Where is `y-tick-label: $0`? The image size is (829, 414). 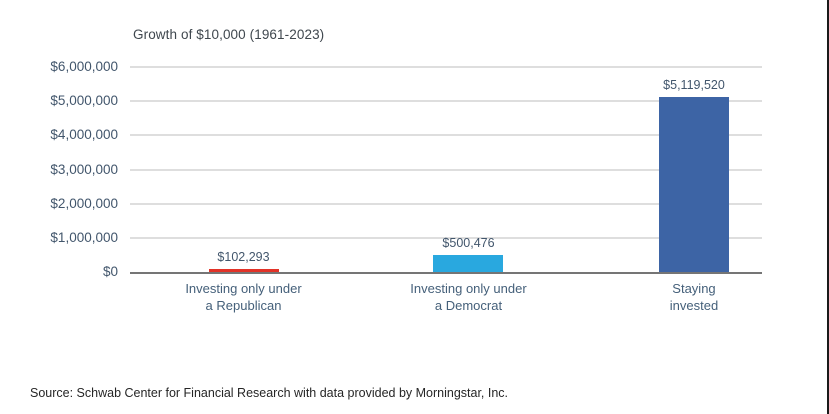
y-tick-label: $0 is located at coordinates (110, 271).